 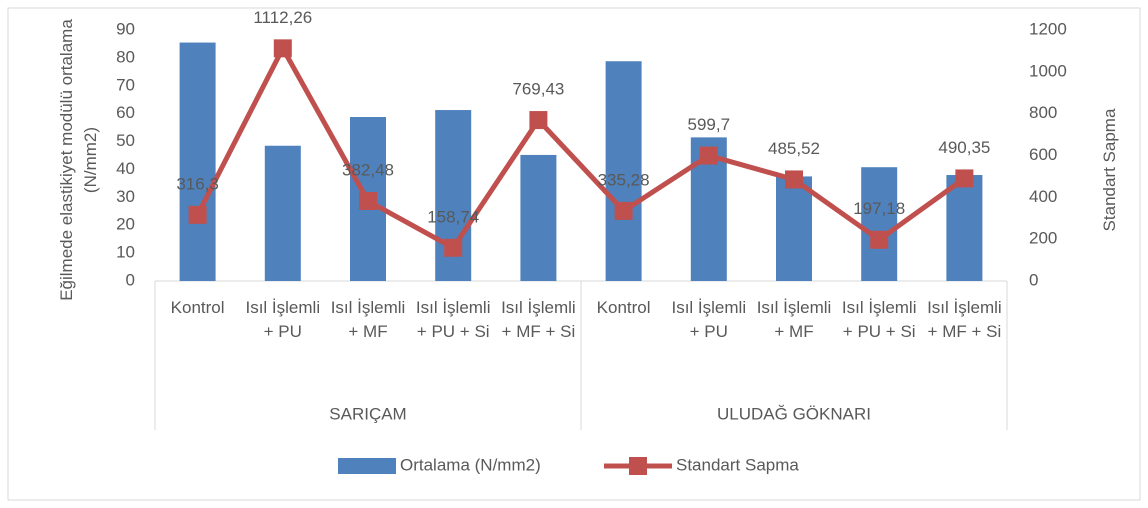 I want to click on y-tick-label: 60, so click(x=125, y=112).